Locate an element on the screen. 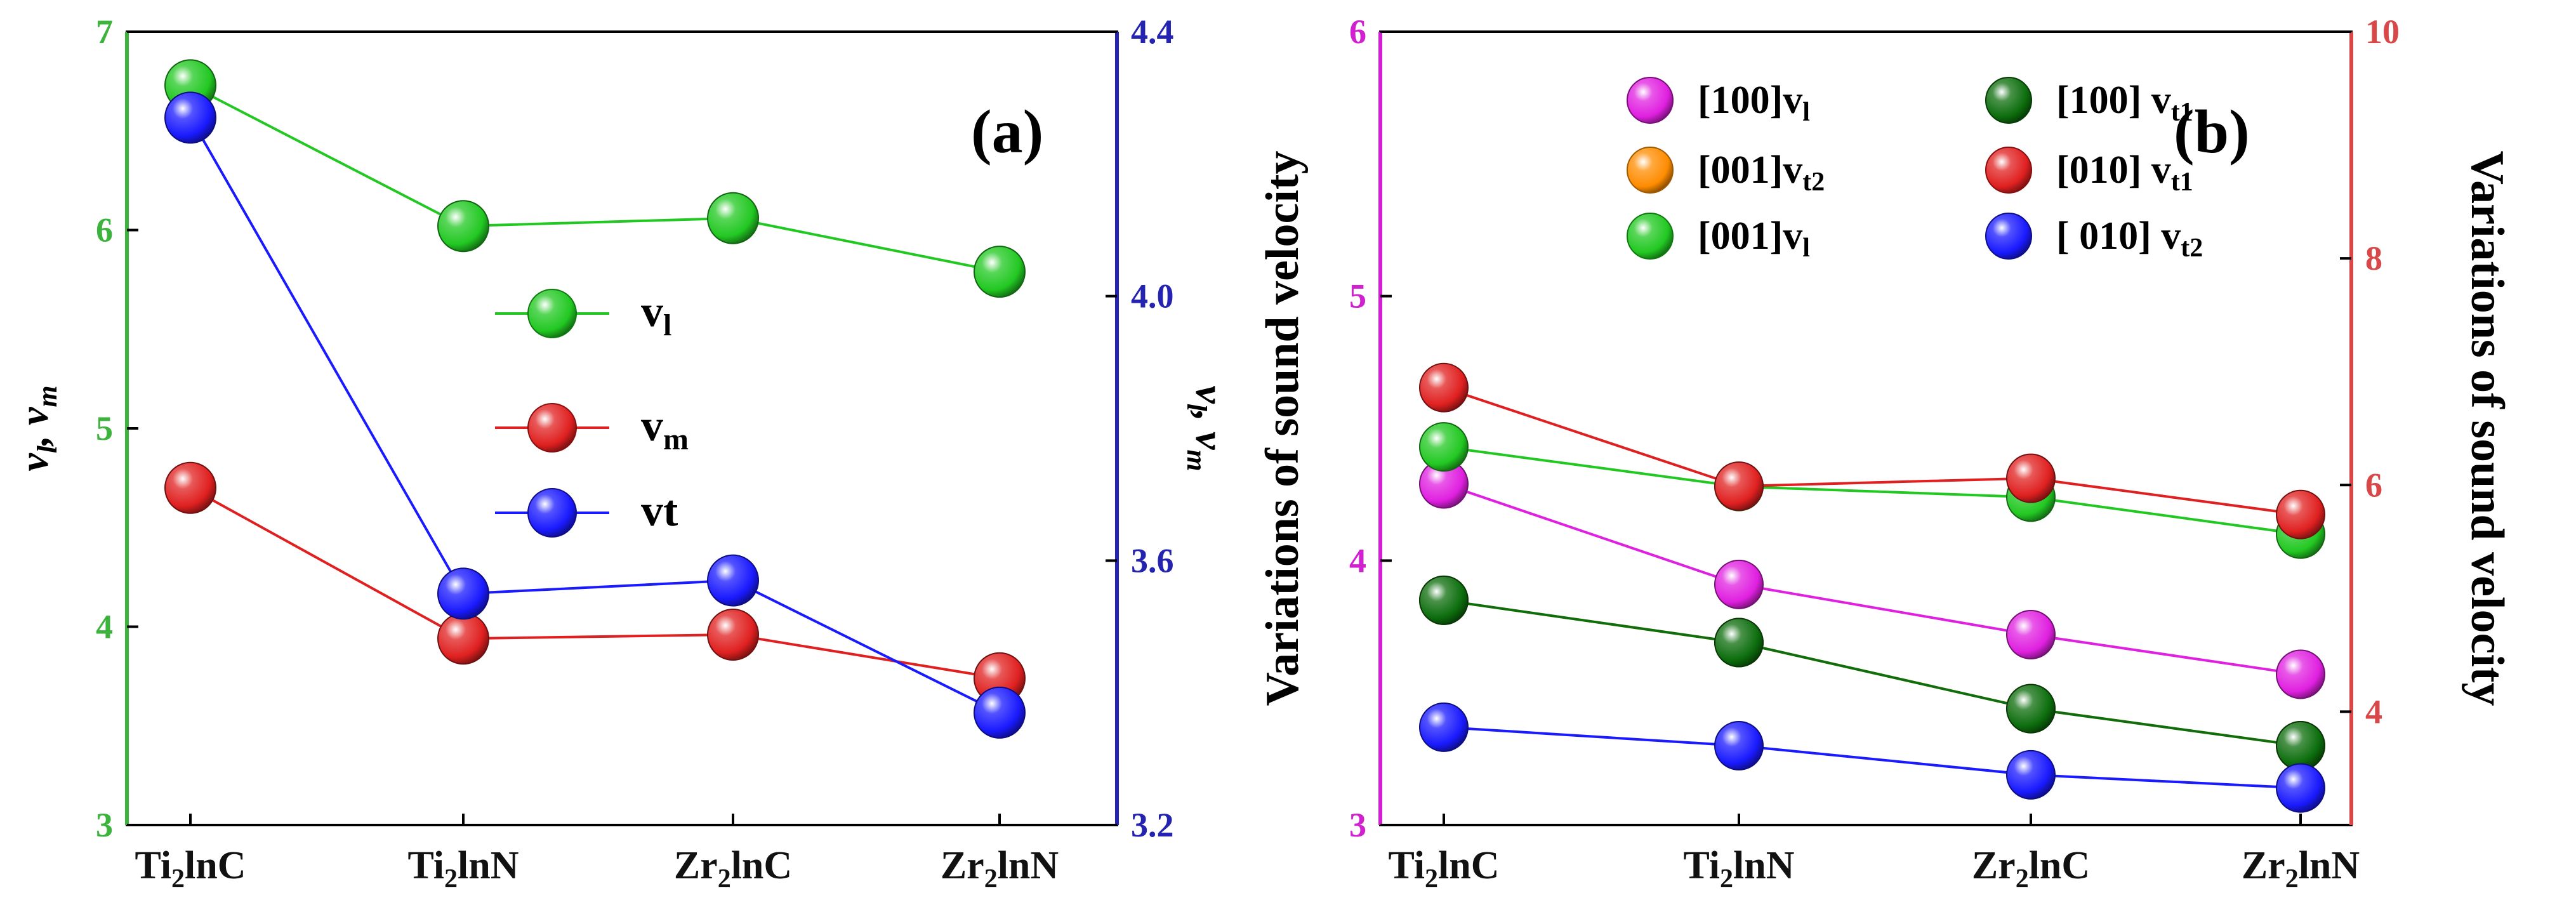 This screenshot has height=905, width=2576. legend-b-100-vl-main: [100]v is located at coordinates (1750, 100).